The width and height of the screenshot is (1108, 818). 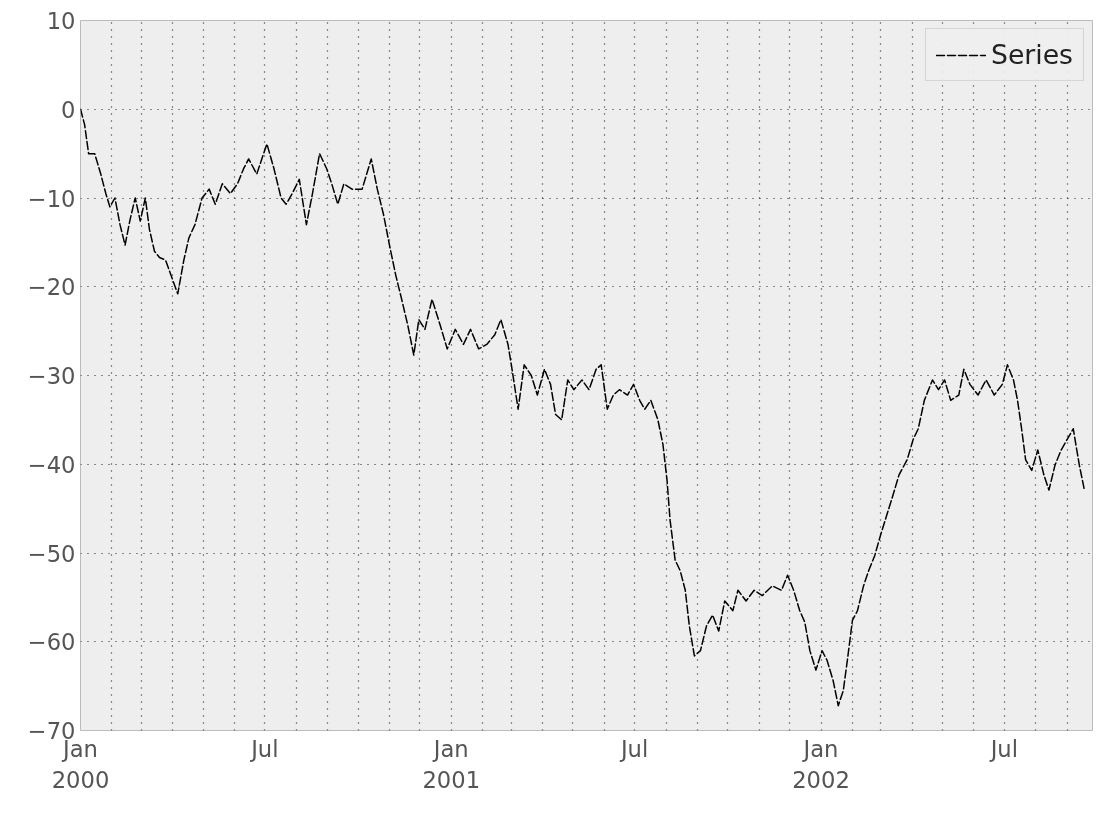 What do you see at coordinates (51, 287) in the screenshot?
I see `y-tick-label: −20` at bounding box center [51, 287].